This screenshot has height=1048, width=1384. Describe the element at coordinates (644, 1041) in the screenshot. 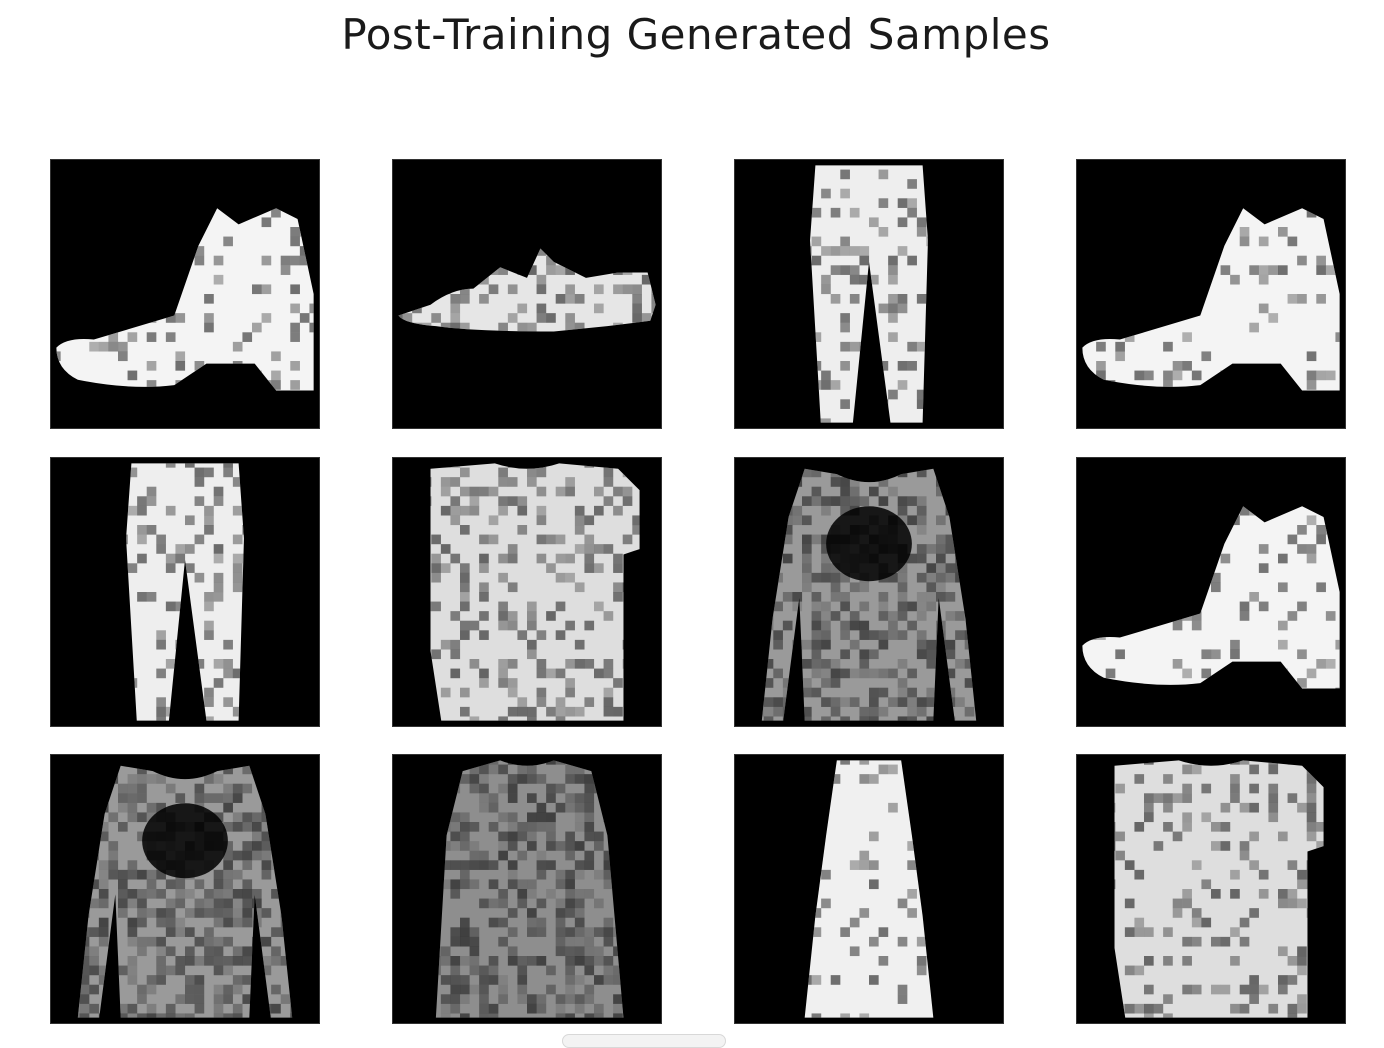

I see `scrollbar-handle` at that location.